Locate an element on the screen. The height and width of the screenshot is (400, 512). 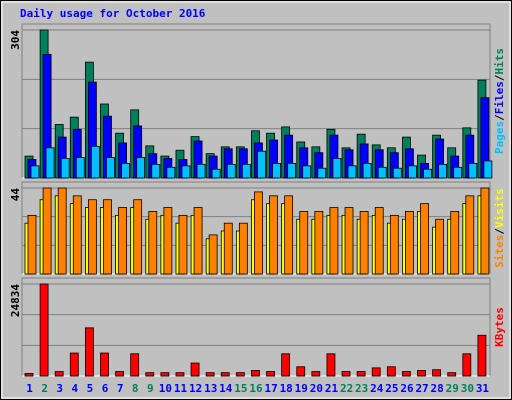
x-tick-label: 1 is located at coordinates (29, 388).